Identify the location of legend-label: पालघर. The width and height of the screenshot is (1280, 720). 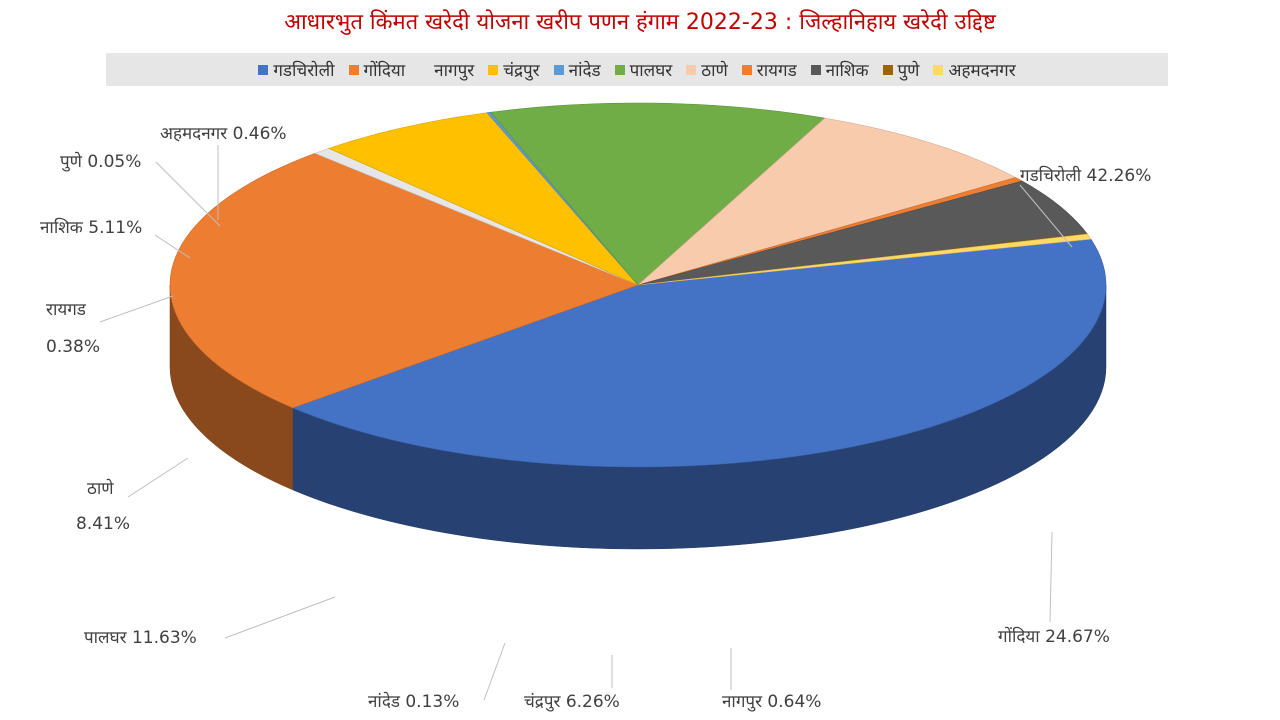
(651, 71).